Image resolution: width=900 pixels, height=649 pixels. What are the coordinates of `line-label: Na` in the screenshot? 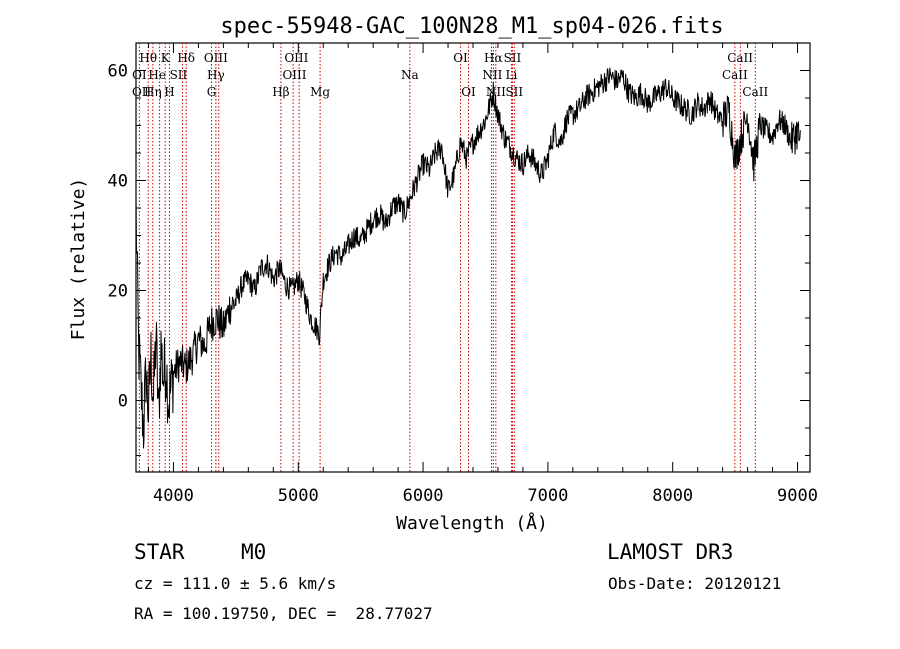 It's located at (410, 75).